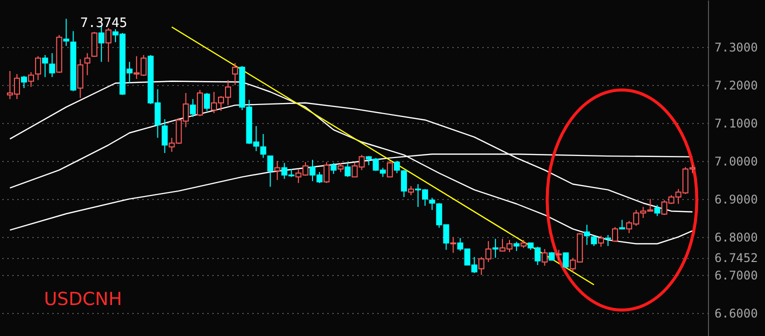  Describe the element at coordinates (736, 85) in the screenshot. I see `y-tick-label: 7.2000` at that location.